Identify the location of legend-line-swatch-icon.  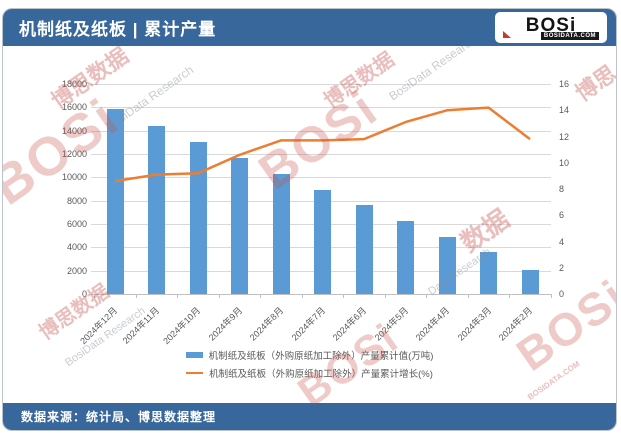
(195, 373).